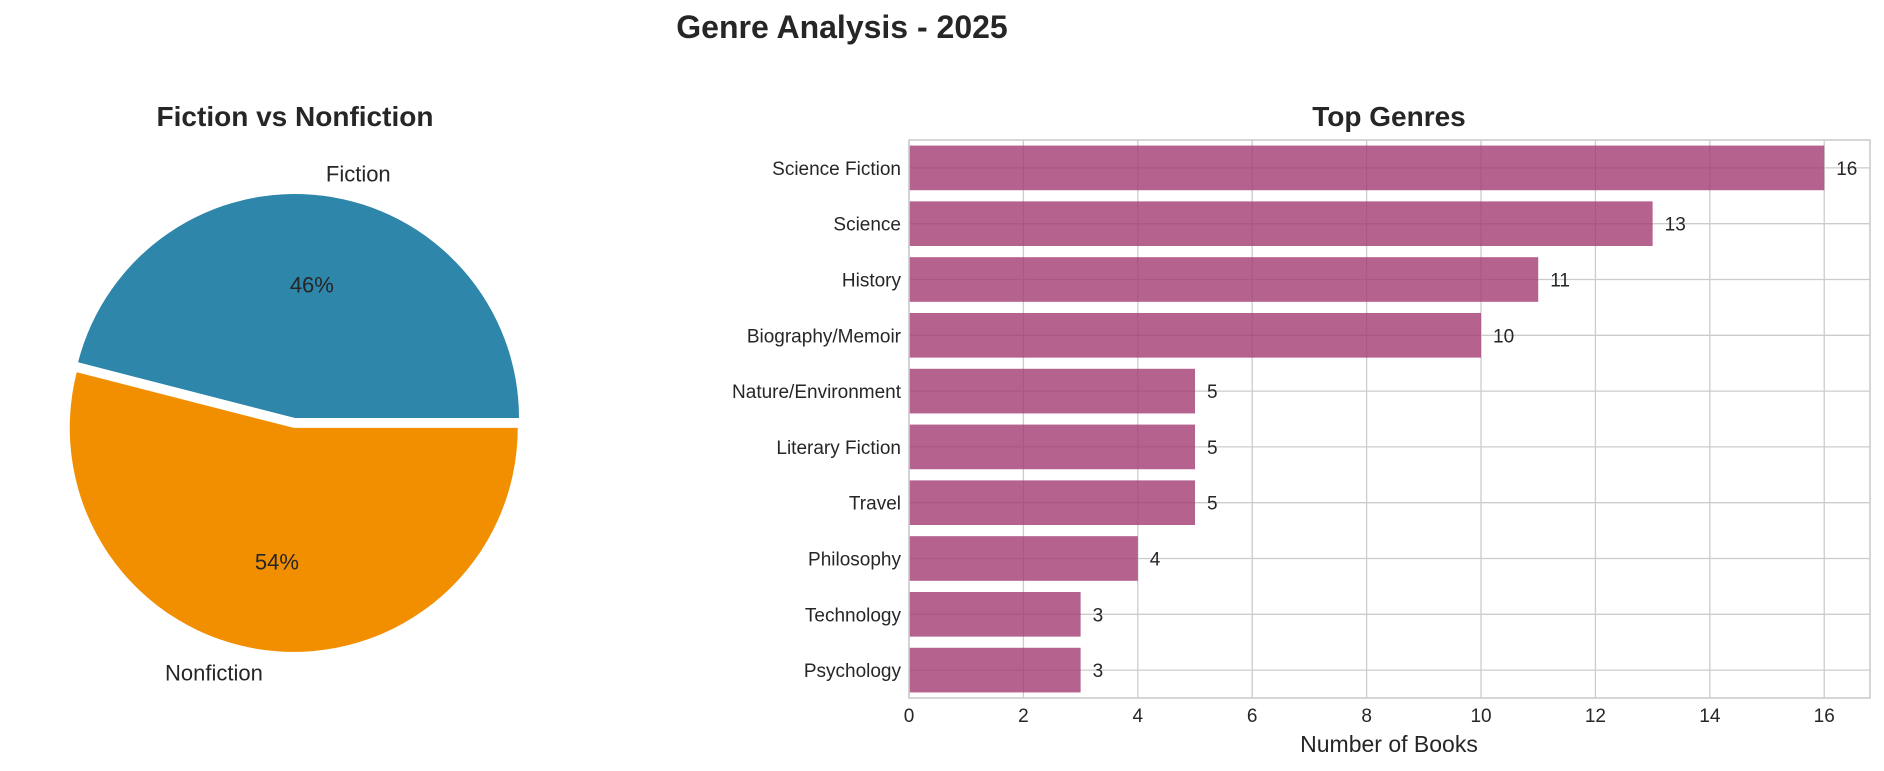 Image resolution: width=1884 pixels, height=771 pixels. Describe the element at coordinates (1560, 281) in the screenshot. I see `bar-value-label: 11` at that location.